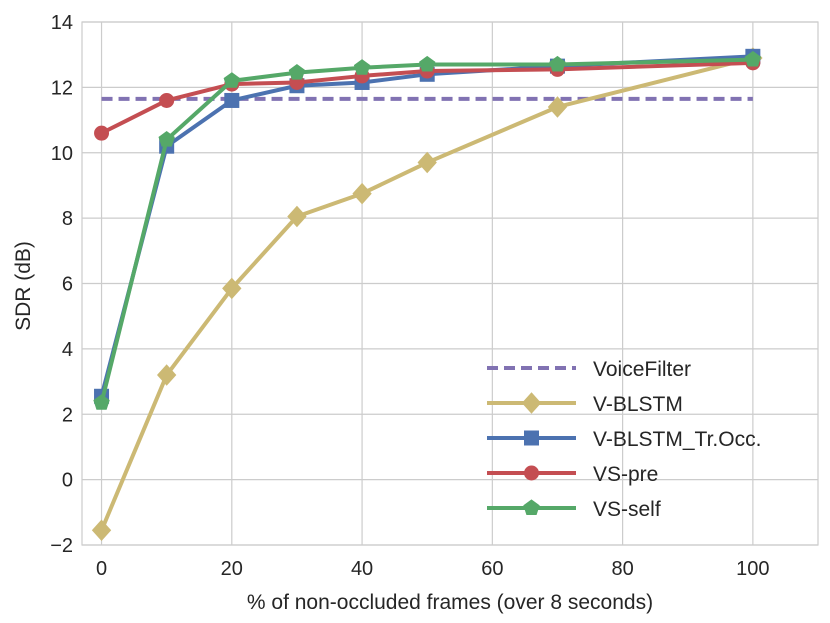  I want to click on legend-entry-v-blstm-tr-occ: V-BLSTM_Tr.Occ., so click(624, 439).